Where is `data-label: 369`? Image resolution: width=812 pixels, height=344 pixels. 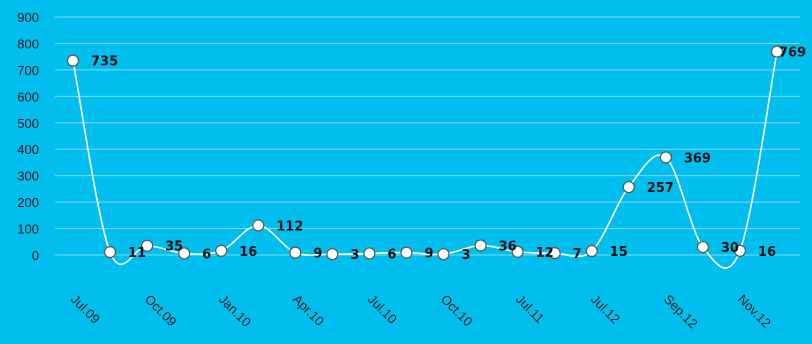 data-label: 369 is located at coordinates (697, 158).